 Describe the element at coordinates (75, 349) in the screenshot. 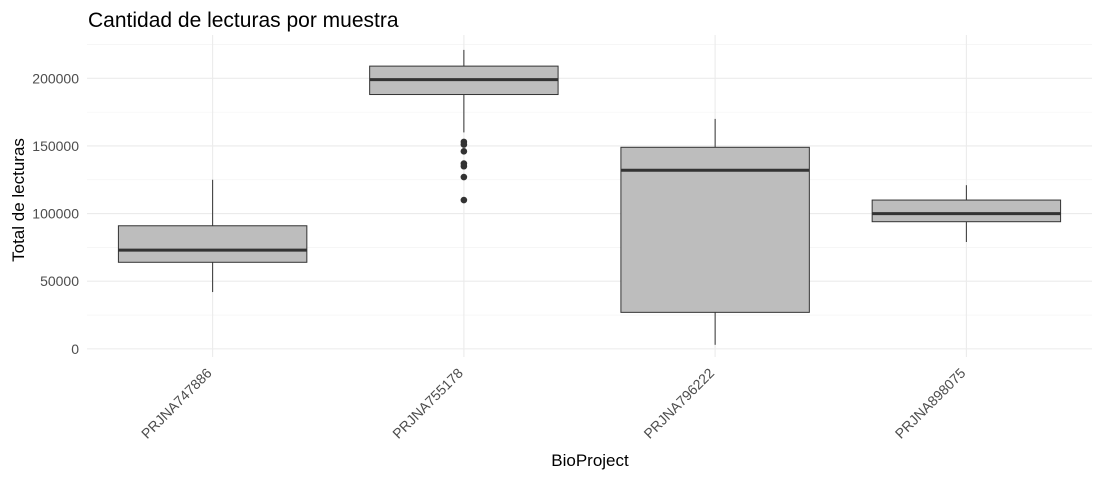

I see `y-tick-label: 0` at that location.